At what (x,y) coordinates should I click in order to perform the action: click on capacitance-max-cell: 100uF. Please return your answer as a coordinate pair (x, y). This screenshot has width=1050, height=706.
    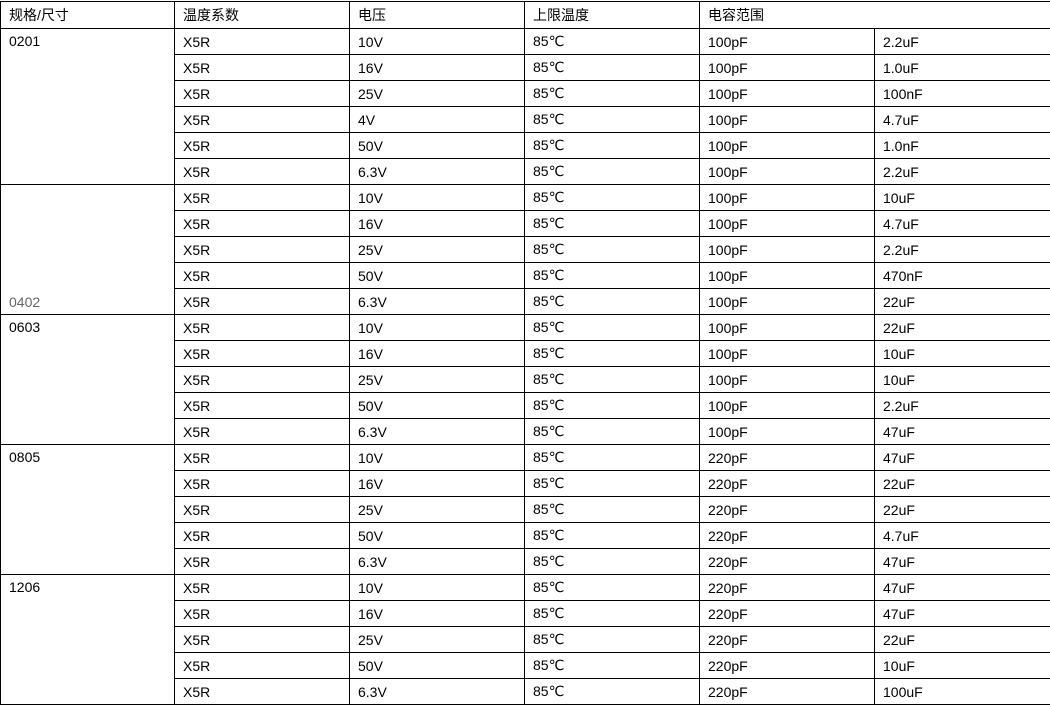
    Looking at the image, I should click on (962, 691).